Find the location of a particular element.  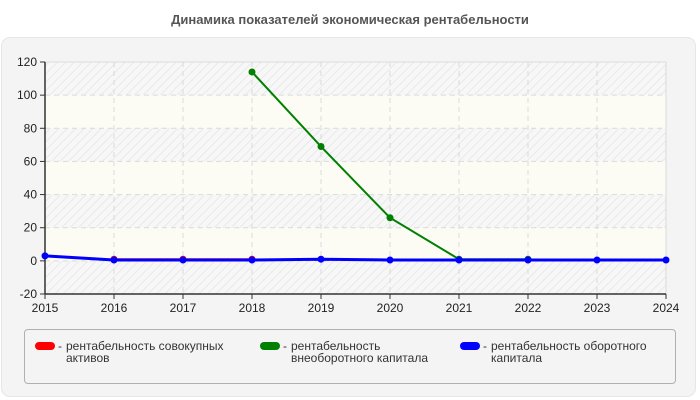

x-tick-label: 2024 is located at coordinates (666, 308).